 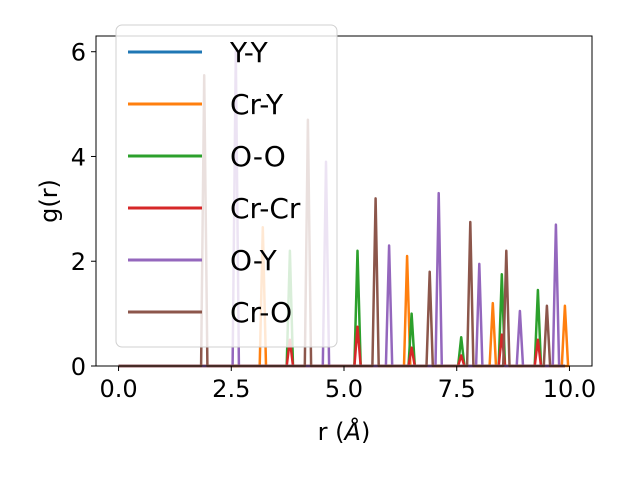 I want to click on x-axis-label-close: ), so click(x=365, y=432).